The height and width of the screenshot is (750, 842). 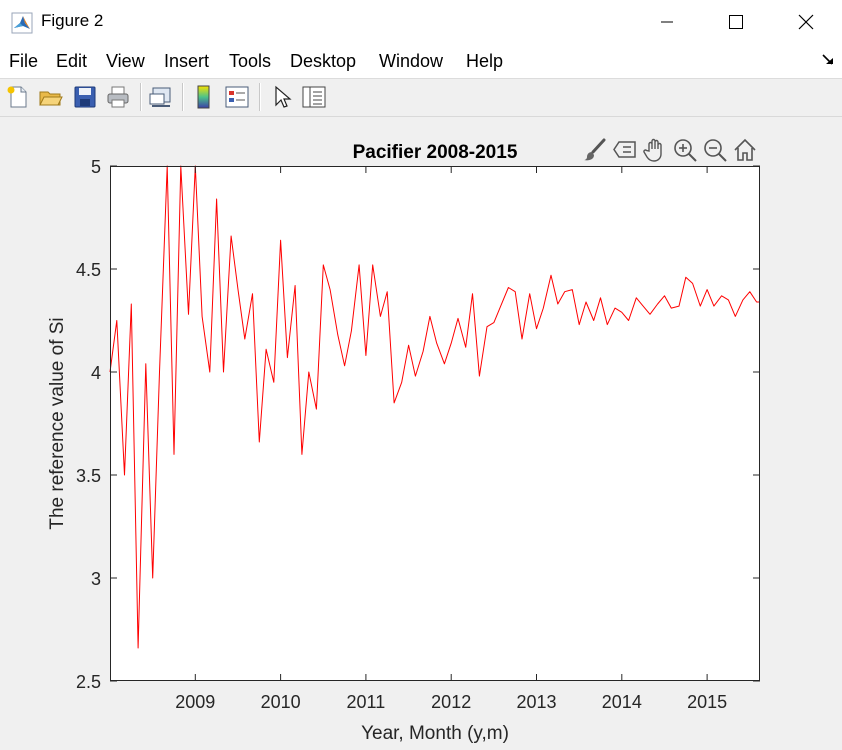 I want to click on x-tick-label: 2011, so click(x=366, y=702).